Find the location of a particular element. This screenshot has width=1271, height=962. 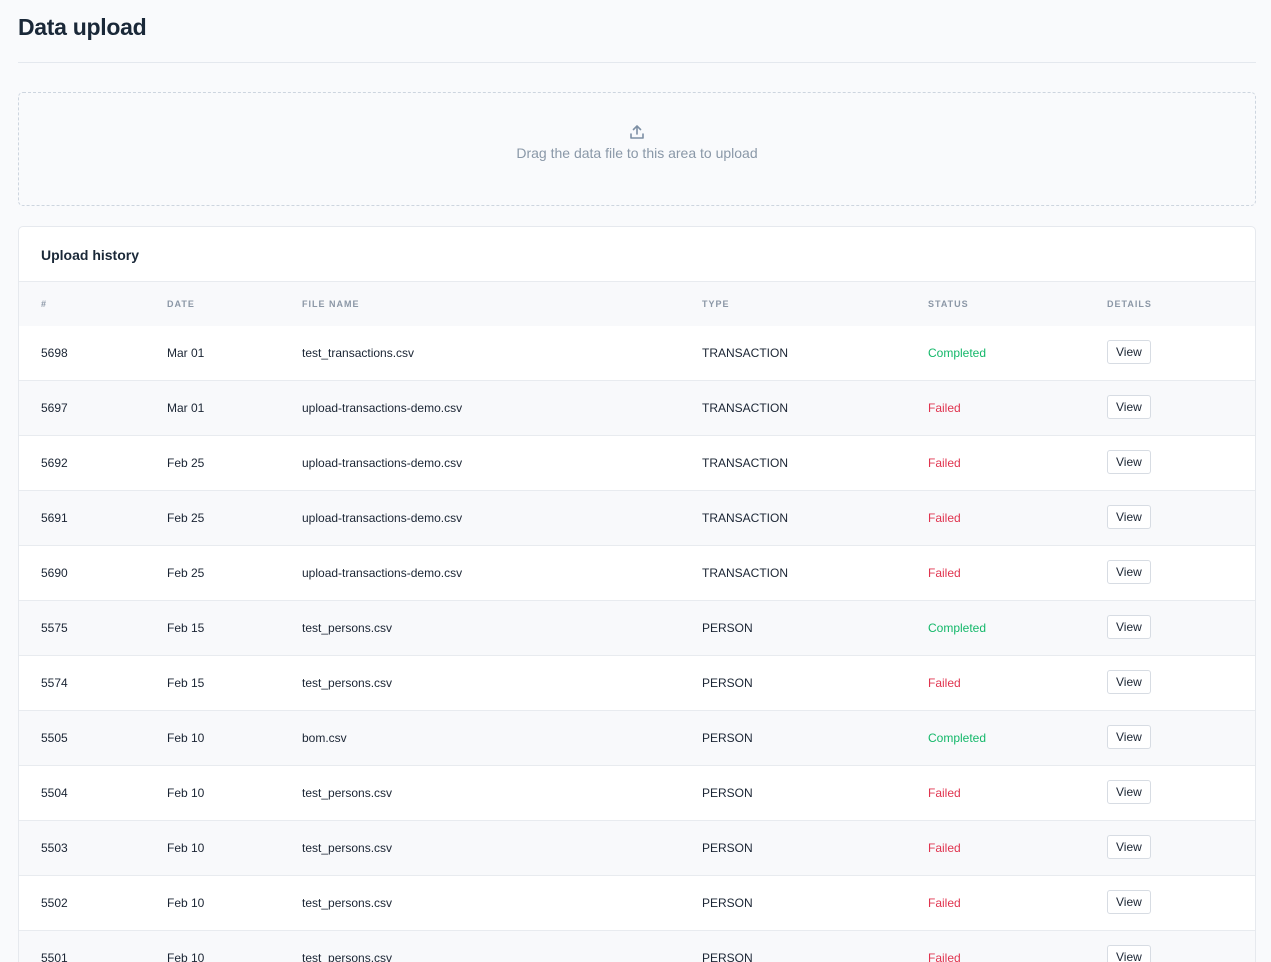

row-id: 5503 is located at coordinates (54, 848).